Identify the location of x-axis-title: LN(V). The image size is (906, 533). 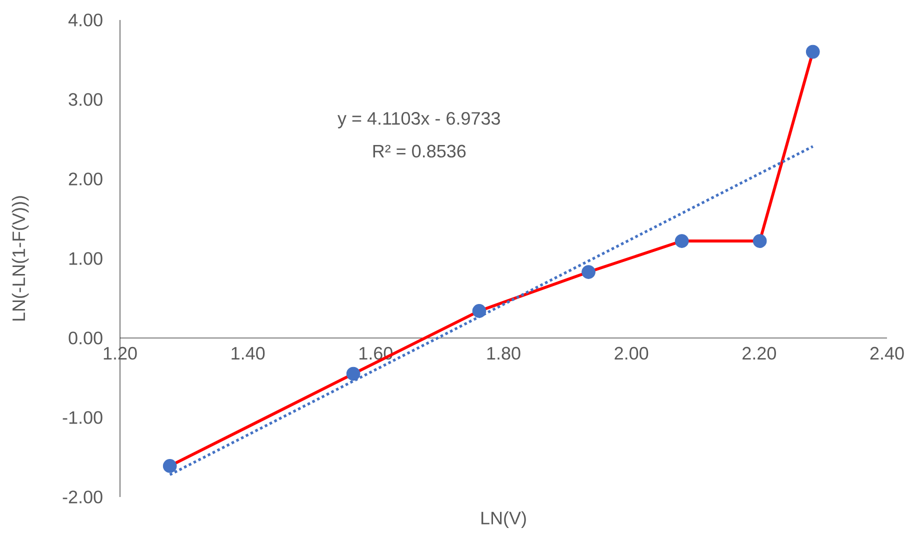
(503, 519).